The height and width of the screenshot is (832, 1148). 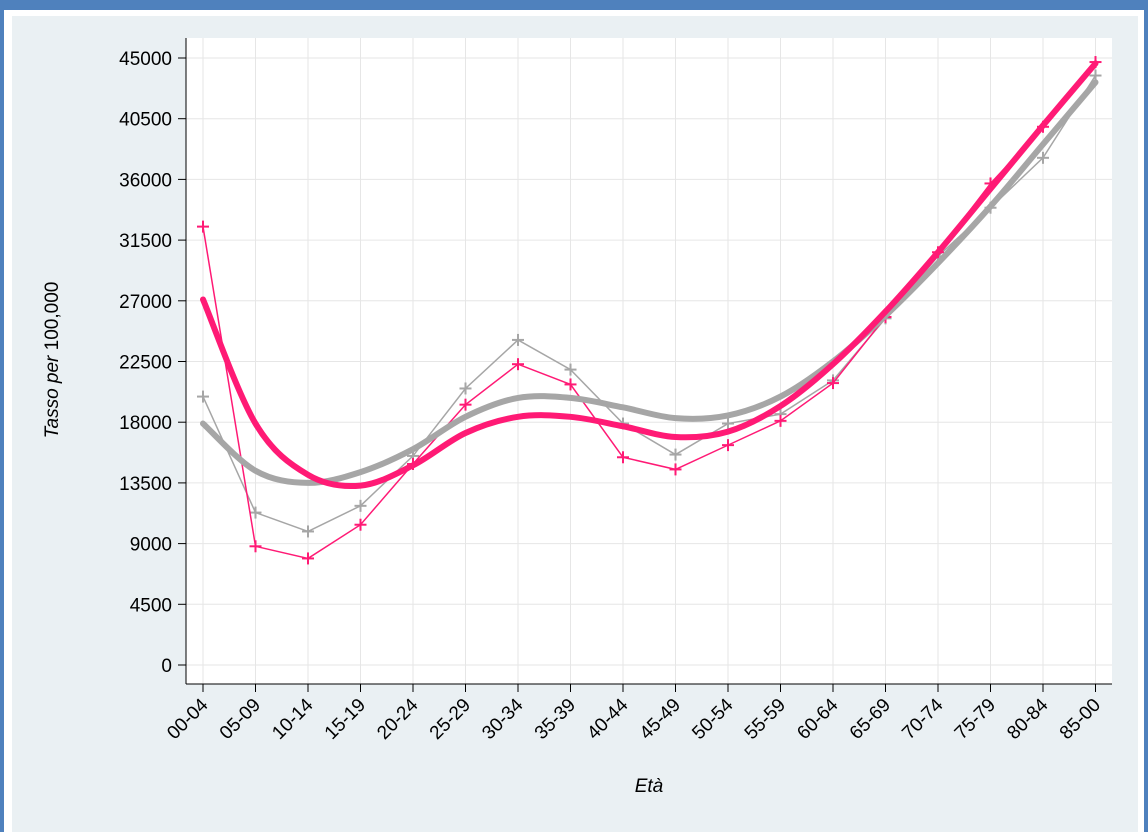 What do you see at coordinates (398, 719) in the screenshot?
I see `x-tick-label: 20-24` at bounding box center [398, 719].